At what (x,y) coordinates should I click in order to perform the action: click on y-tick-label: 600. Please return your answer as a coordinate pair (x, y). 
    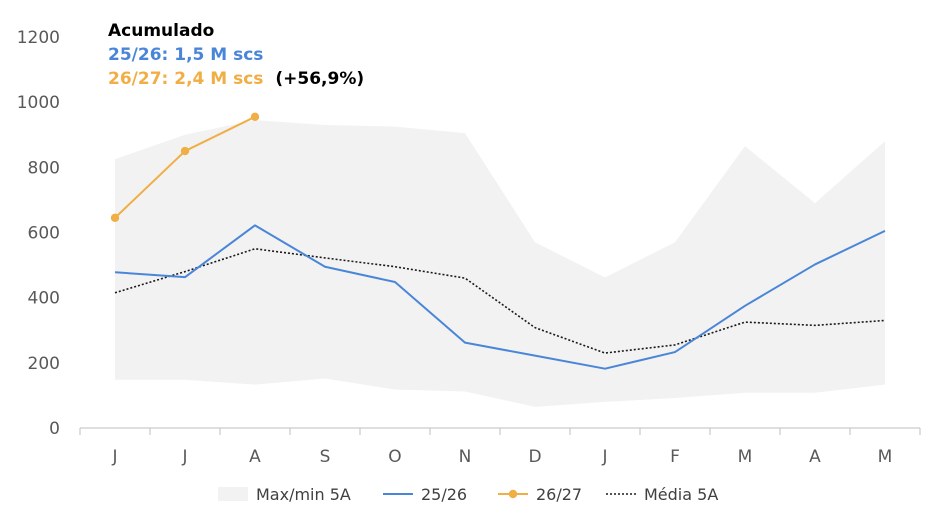
    Looking at the image, I should click on (44, 234).